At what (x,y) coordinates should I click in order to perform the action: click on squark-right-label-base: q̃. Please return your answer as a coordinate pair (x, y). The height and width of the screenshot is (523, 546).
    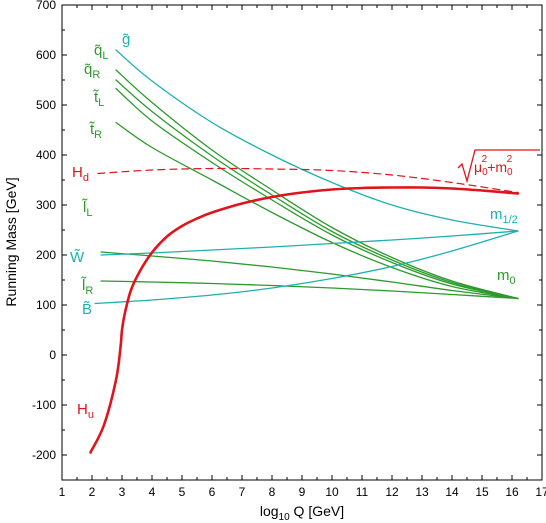
    Looking at the image, I should click on (88, 69).